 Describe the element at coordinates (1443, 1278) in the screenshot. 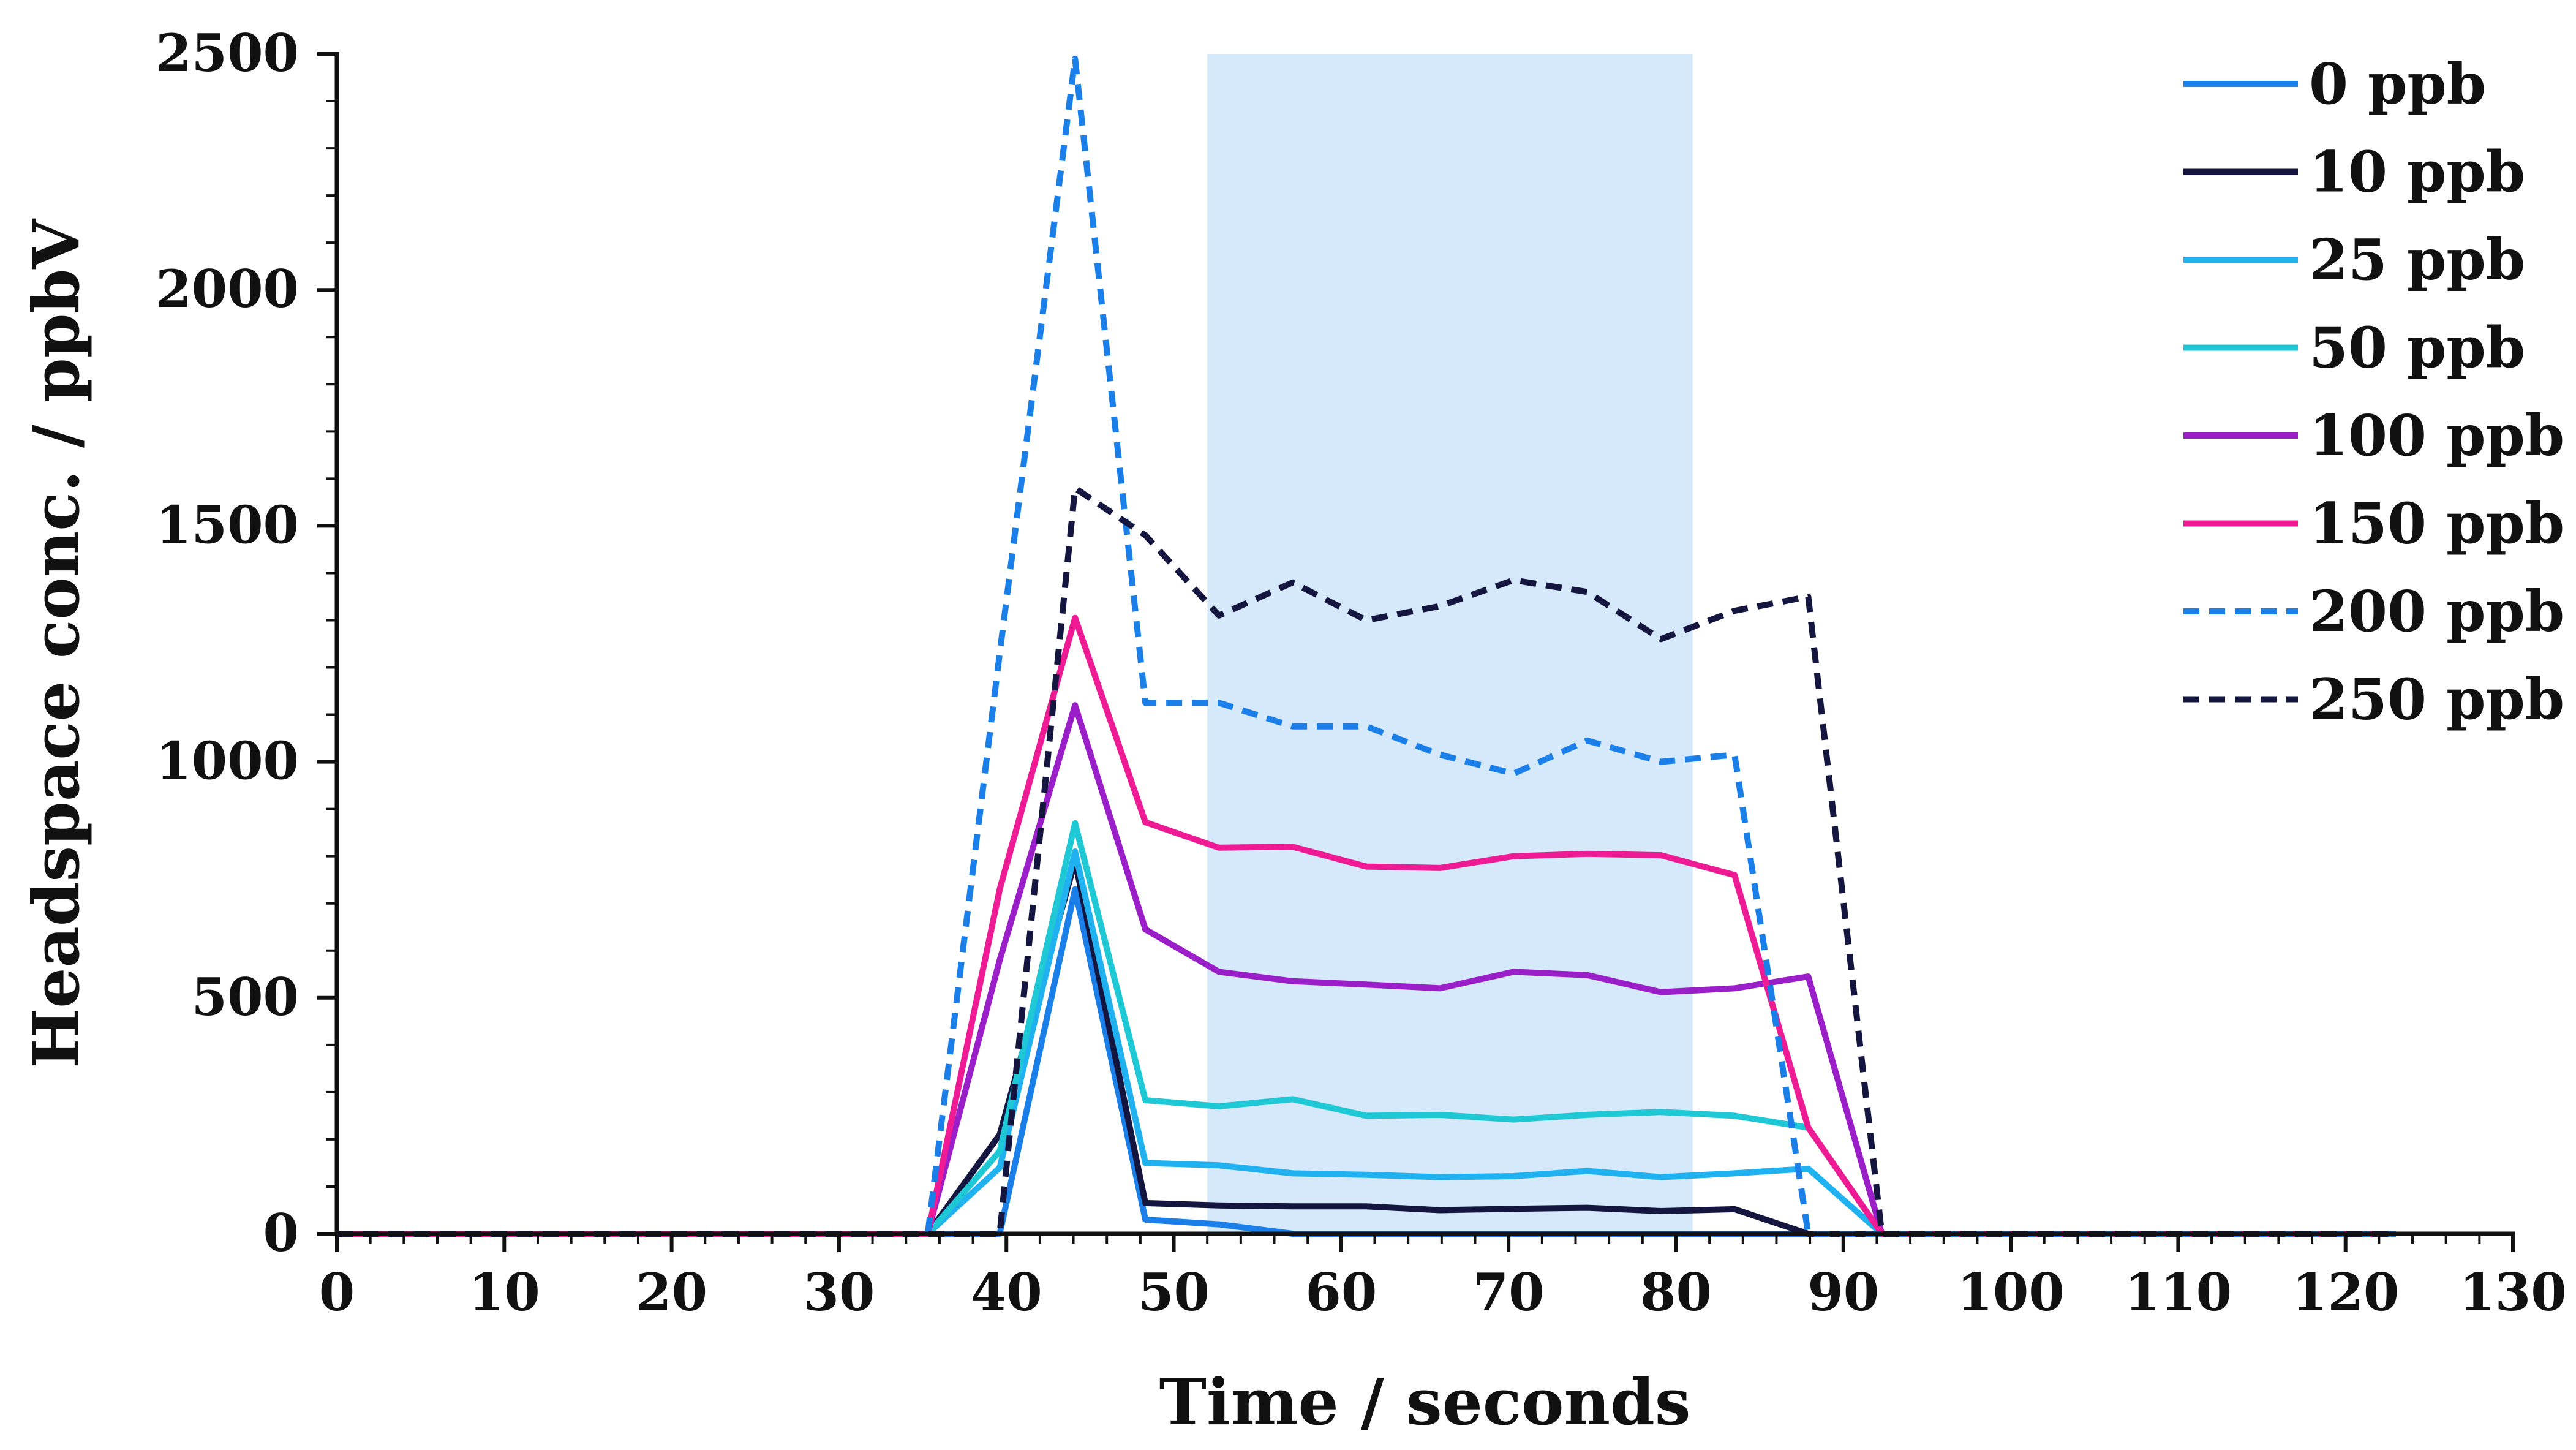

I see `x-ticks: 0 10 20 30 40 50 60 70 80 90 100 110 120 130` at that location.